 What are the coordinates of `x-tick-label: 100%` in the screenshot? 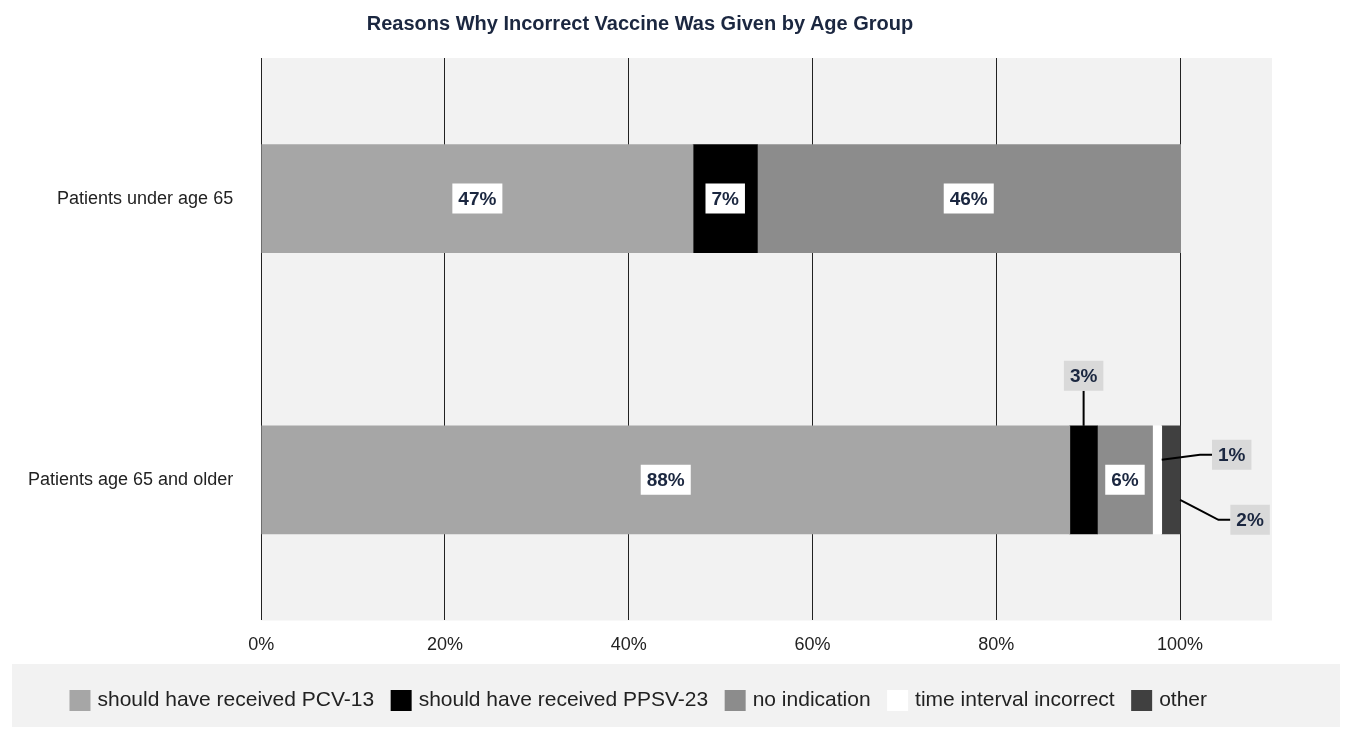 It's located at (1180, 644).